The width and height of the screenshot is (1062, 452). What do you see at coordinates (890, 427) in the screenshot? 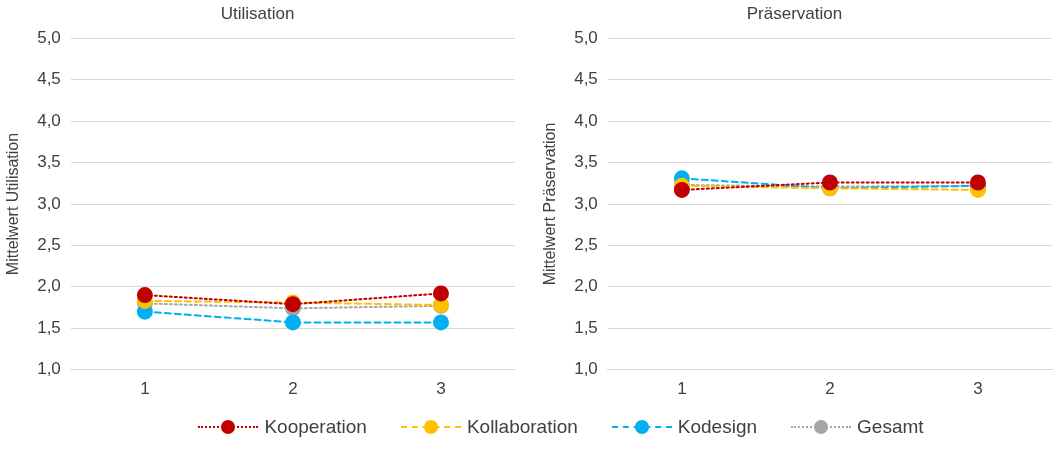
I see `legend-label: Gesamt` at bounding box center [890, 427].